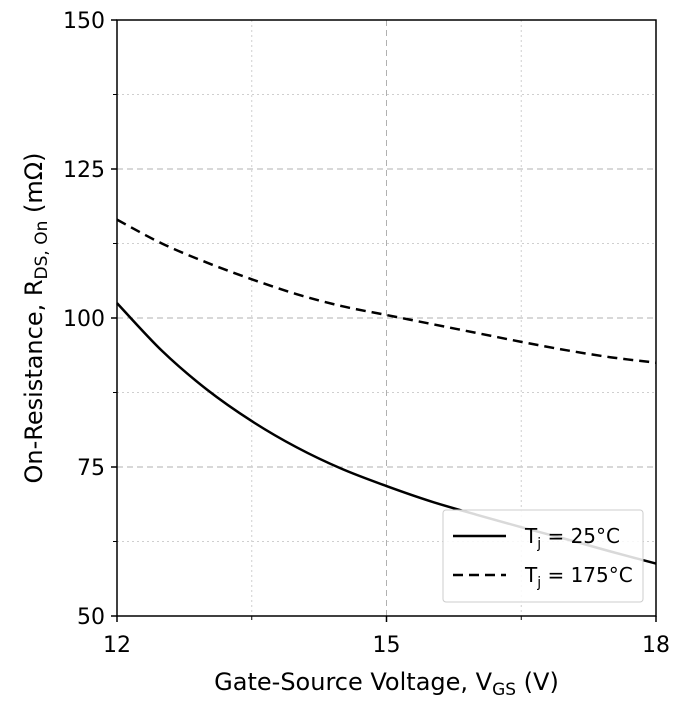 Image resolution: width=686 pixels, height=705 pixels. What do you see at coordinates (117, 645) in the screenshot?
I see `x-tick-label: 12` at bounding box center [117, 645].